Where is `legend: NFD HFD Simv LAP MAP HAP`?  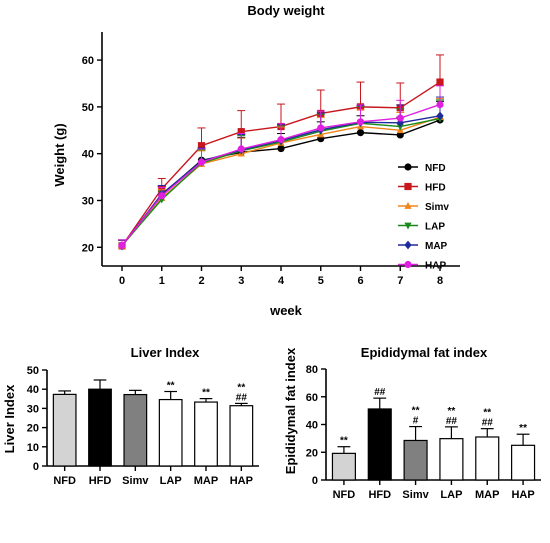 legend: NFD HFD Simv LAP MAP HAP is located at coordinates (423, 217).